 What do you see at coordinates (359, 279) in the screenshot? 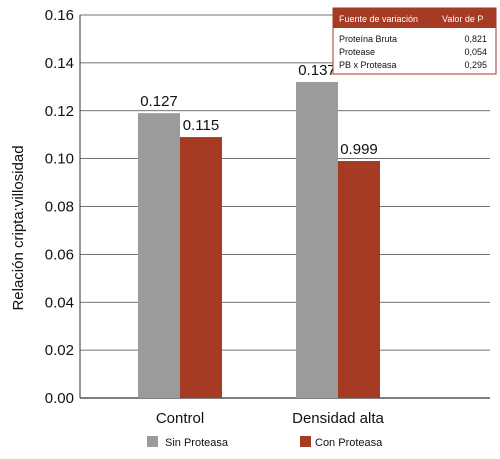
I see `bar-con-proteasa-densidad-alta` at bounding box center [359, 279].